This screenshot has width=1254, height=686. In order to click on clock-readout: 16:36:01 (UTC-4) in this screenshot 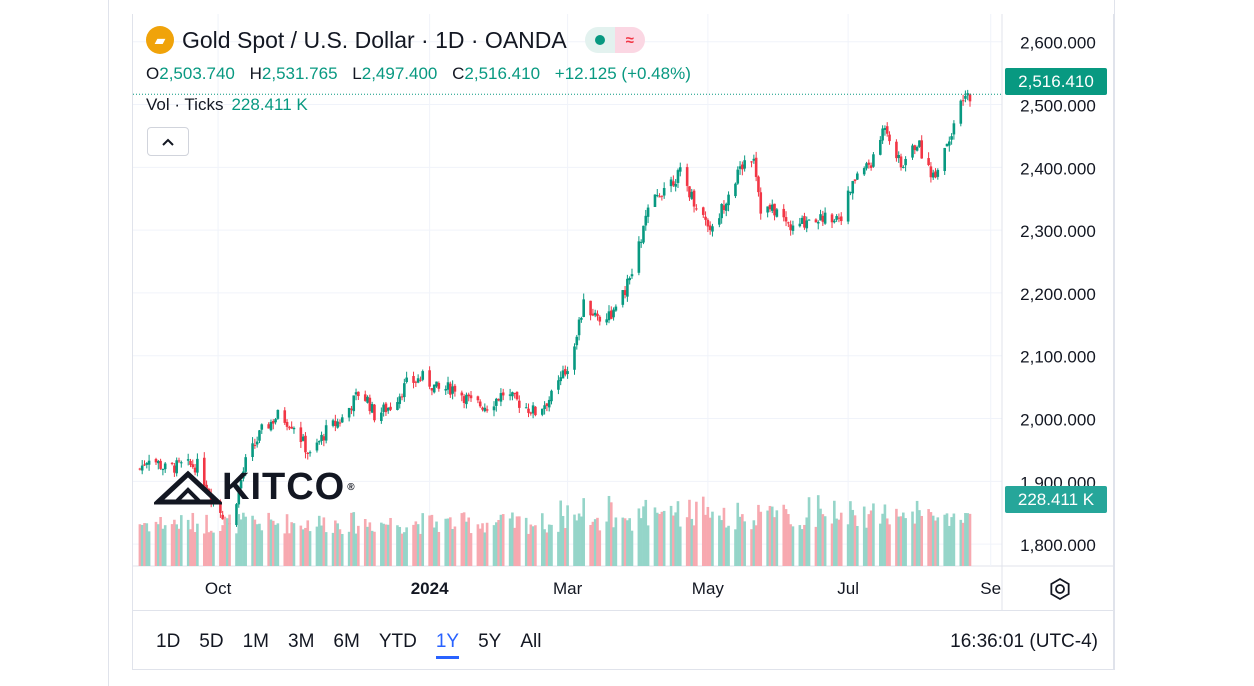, I will do `click(1024, 641)`.